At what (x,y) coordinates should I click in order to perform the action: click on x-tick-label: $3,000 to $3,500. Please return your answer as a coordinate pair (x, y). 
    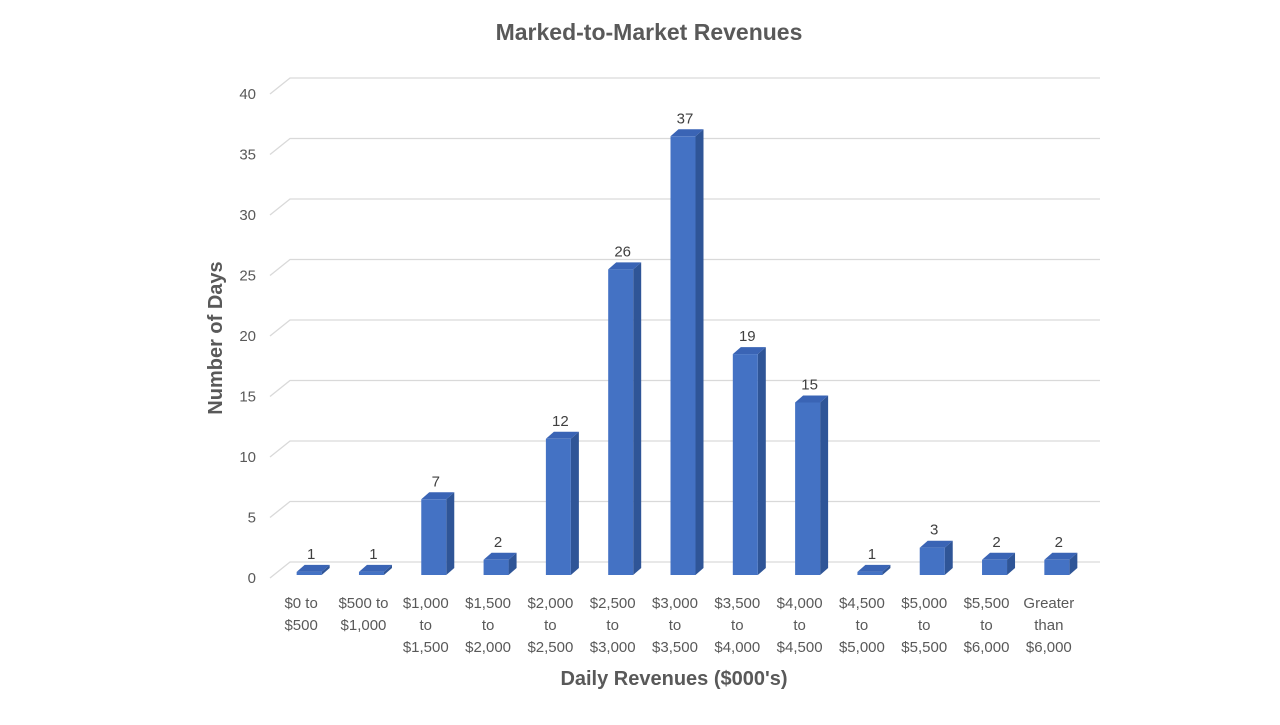
    Looking at the image, I should click on (675, 625).